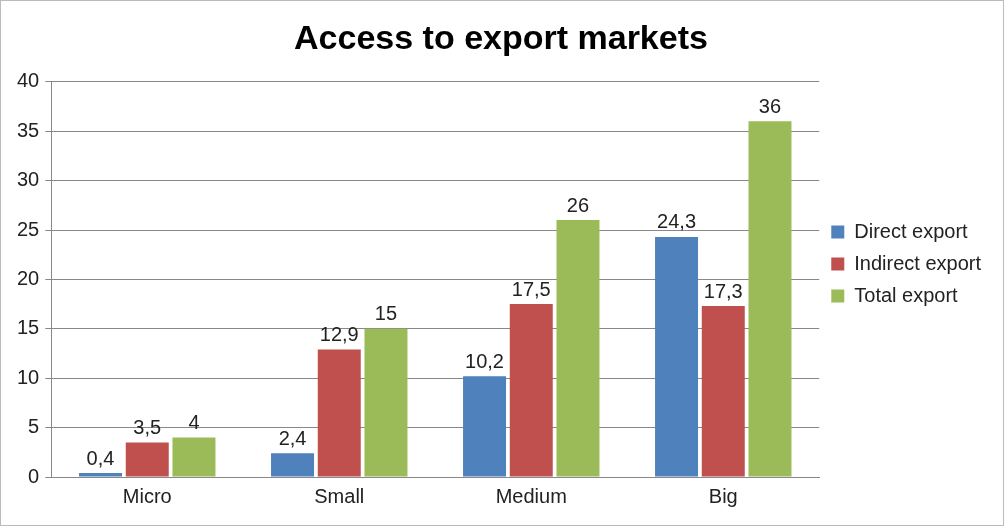 Image resolution: width=1004 pixels, height=526 pixels. I want to click on data-label: 2,4, so click(292, 437).